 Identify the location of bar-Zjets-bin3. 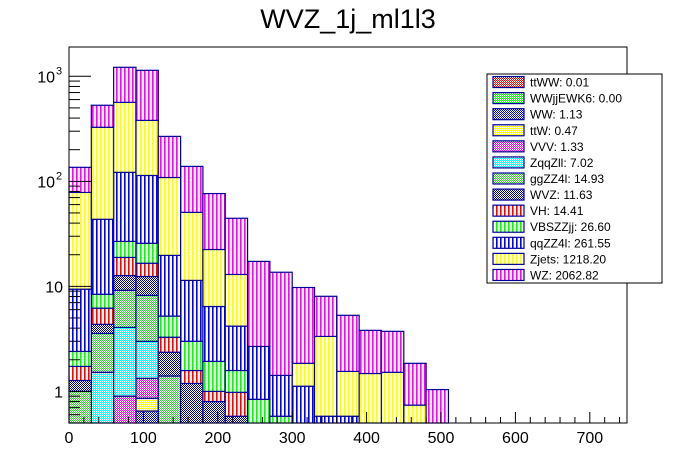
(147, 148).